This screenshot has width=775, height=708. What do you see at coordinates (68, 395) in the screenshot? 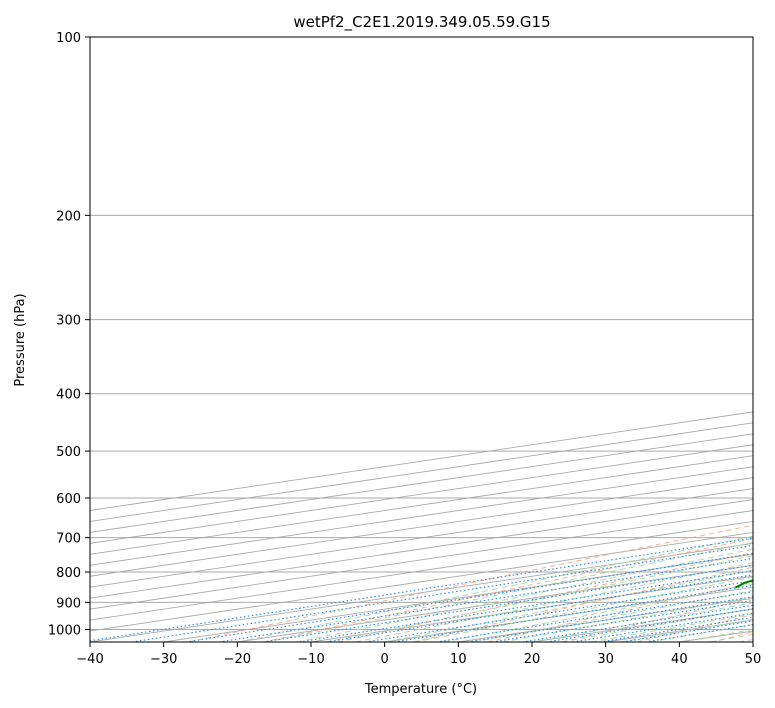
I see `y-tick-label: 400` at bounding box center [68, 395].